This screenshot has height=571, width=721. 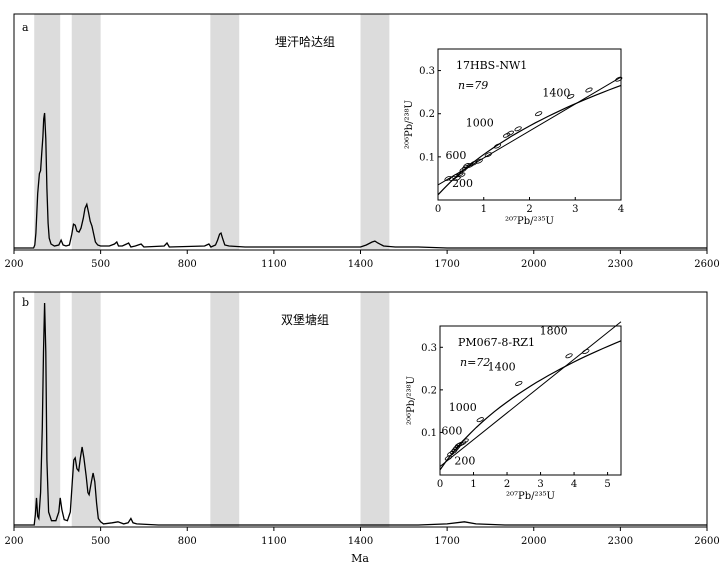 What do you see at coordinates (530, 405) in the screenshot?
I see `concordia-curve` at bounding box center [530, 405].